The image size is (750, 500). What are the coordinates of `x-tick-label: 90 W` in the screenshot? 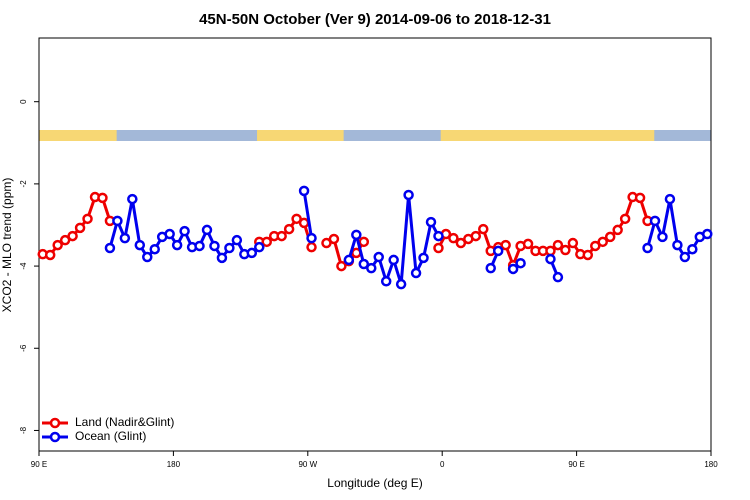 It's located at (307, 464).